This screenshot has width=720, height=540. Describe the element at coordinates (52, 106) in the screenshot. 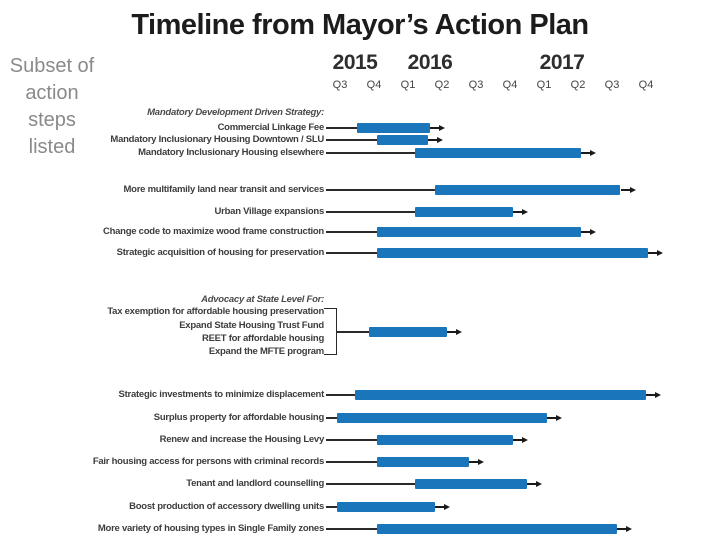

I see `side-note: Subset of action steps listed` at that location.